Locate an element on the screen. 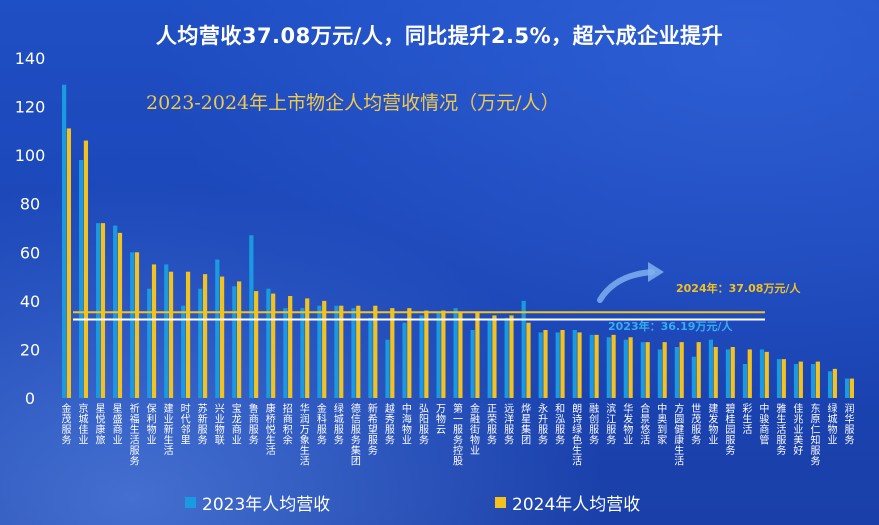 The width and height of the screenshot is (879, 525). x-tick-label: 保利物业 is located at coordinates (152, 424).